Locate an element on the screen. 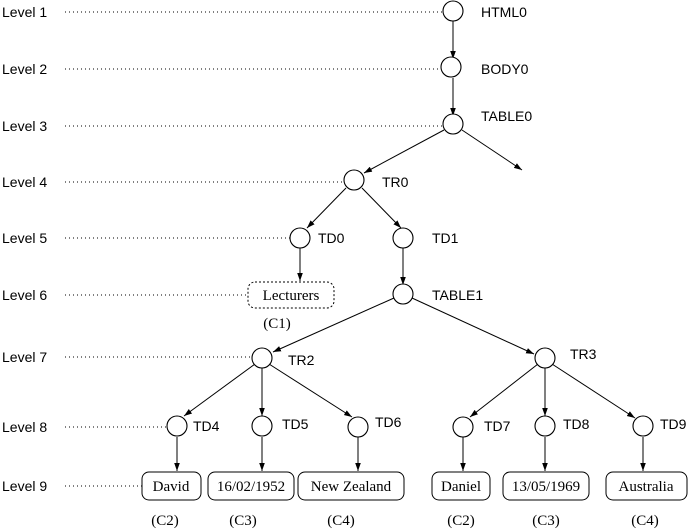  class-label-date1: (C3) is located at coordinates (243, 521).